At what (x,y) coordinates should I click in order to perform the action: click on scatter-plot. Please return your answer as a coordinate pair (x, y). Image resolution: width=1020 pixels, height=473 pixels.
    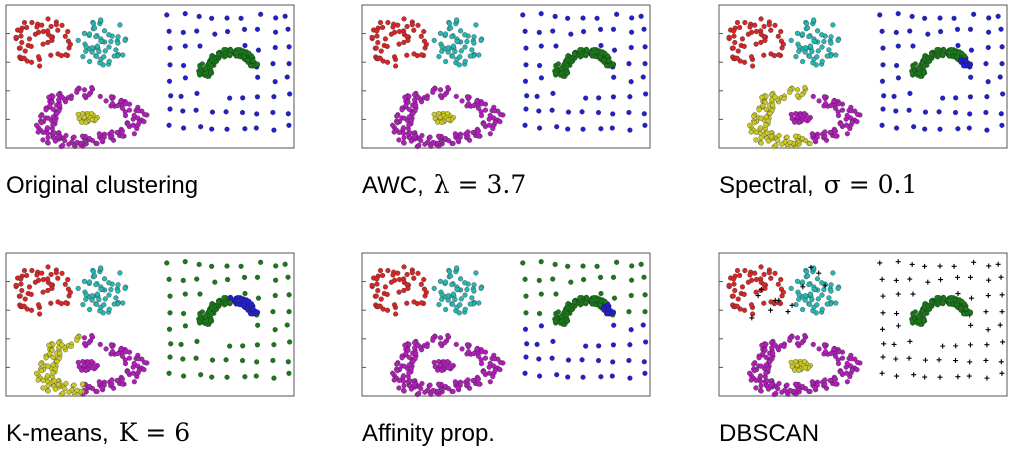
    Looking at the image, I should click on (150, 77).